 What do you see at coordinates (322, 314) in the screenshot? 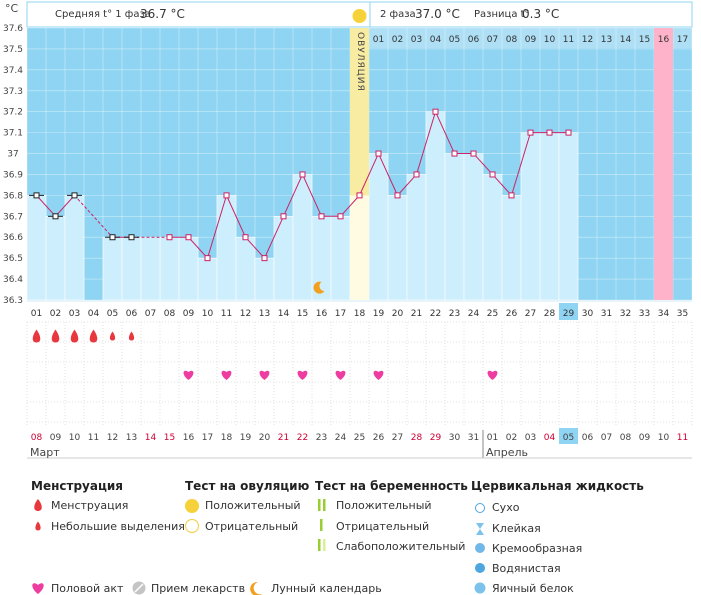
I see `cycle-day-label: 16` at bounding box center [322, 314].